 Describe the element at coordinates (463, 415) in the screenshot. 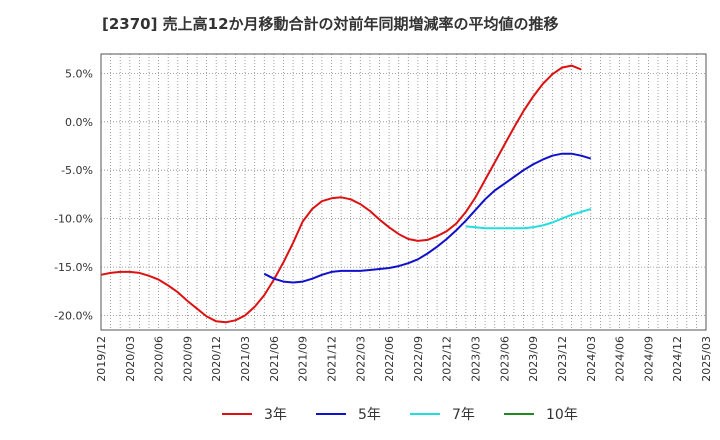

I see `legend-label: 7年` at that location.